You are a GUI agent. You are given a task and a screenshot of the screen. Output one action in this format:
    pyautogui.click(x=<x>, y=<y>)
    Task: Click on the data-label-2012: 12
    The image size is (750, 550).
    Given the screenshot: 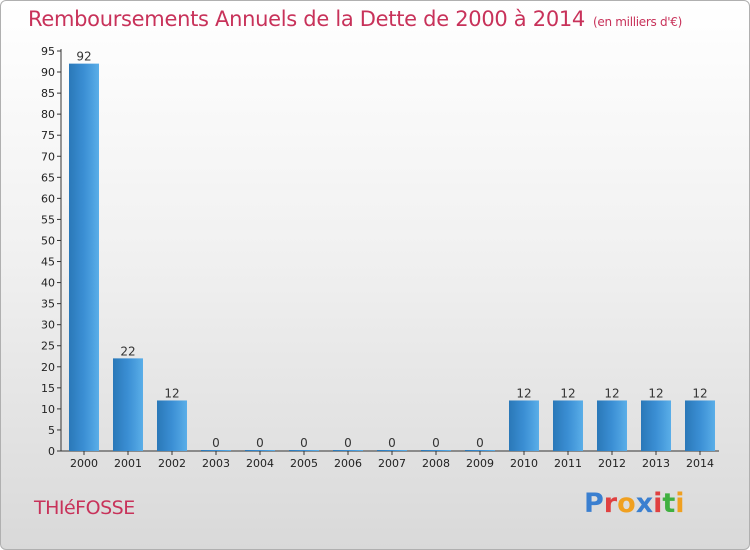 What is the action you would take?
    pyautogui.click(x=611, y=393)
    